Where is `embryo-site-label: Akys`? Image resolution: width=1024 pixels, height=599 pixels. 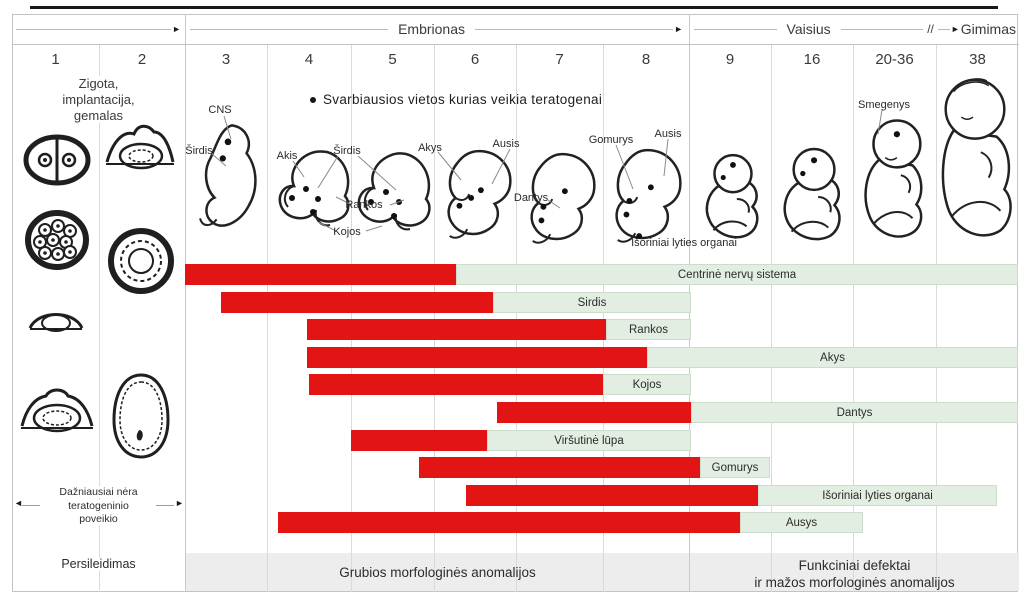 embryo-site-label: Akys is located at coordinates (430, 148).